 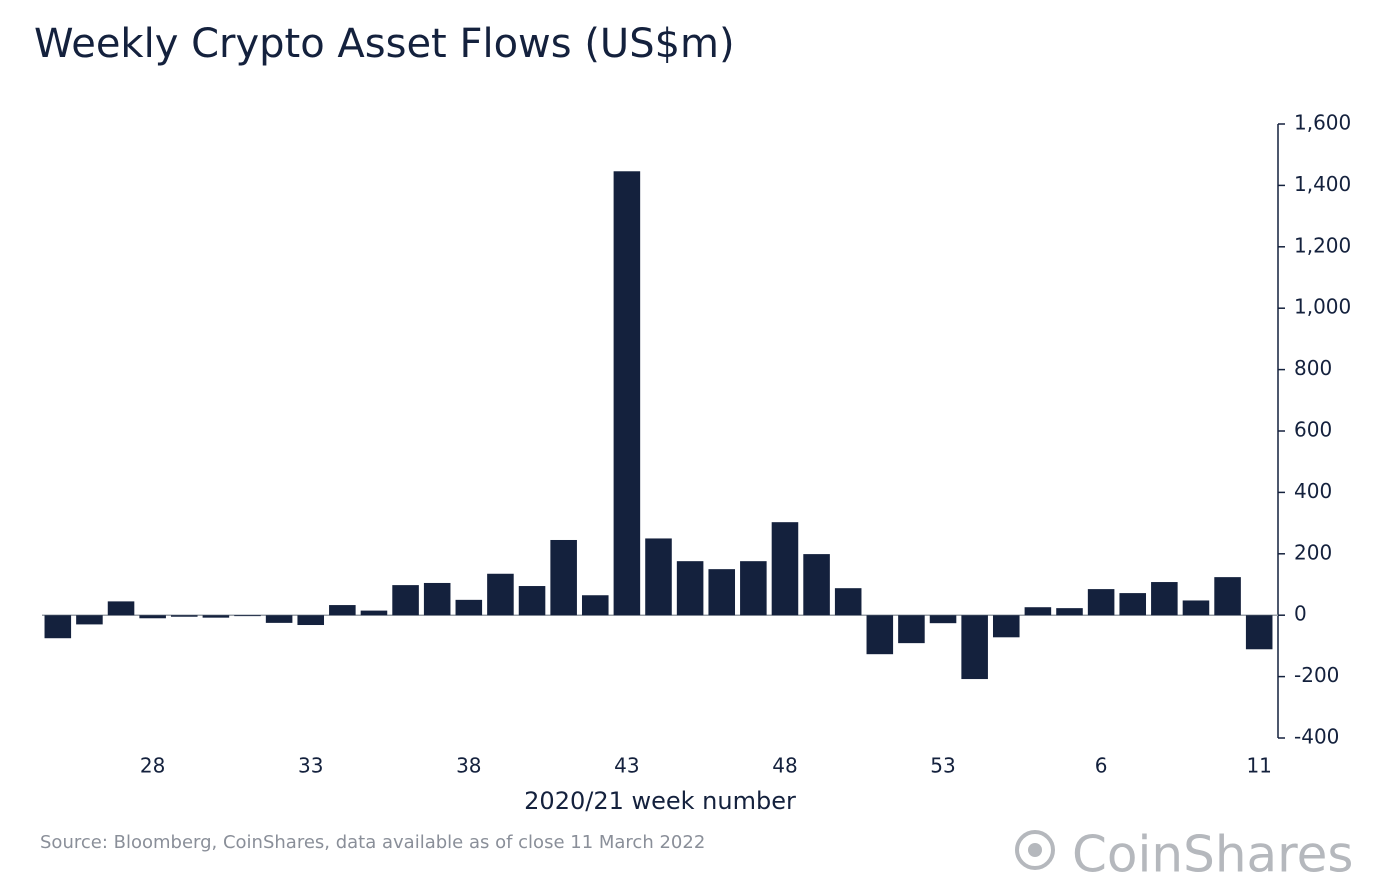 I want to click on chart-title: Weekly Crypto Asset Flows (US$m), so click(x=384, y=44).